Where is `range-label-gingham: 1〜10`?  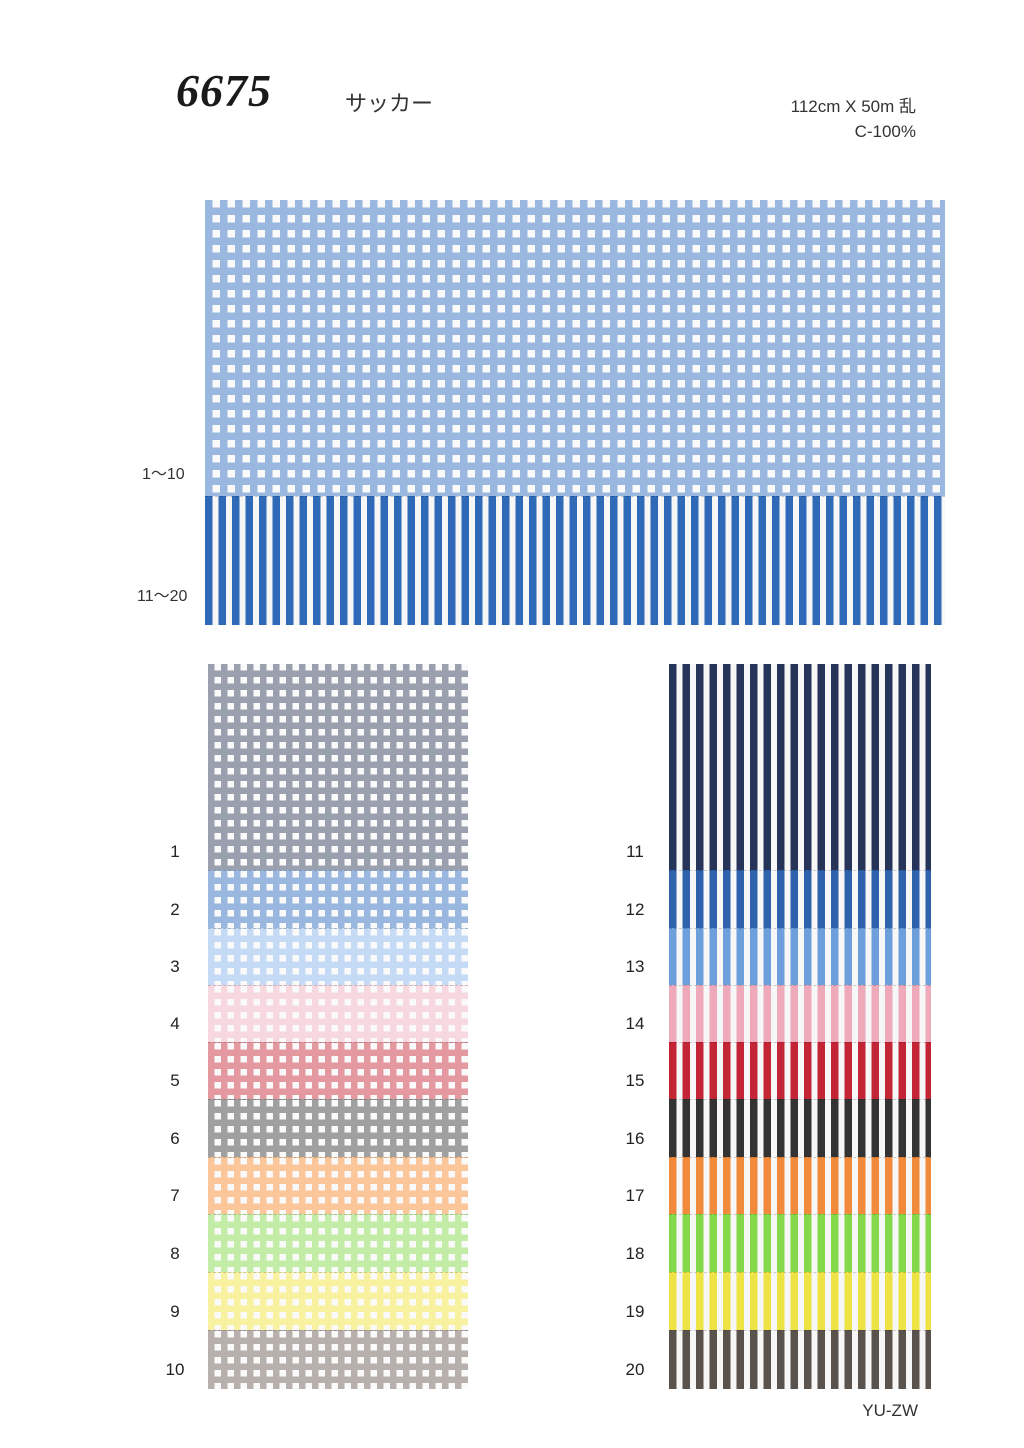 range-label-gingham: 1〜10 is located at coordinates (163, 474).